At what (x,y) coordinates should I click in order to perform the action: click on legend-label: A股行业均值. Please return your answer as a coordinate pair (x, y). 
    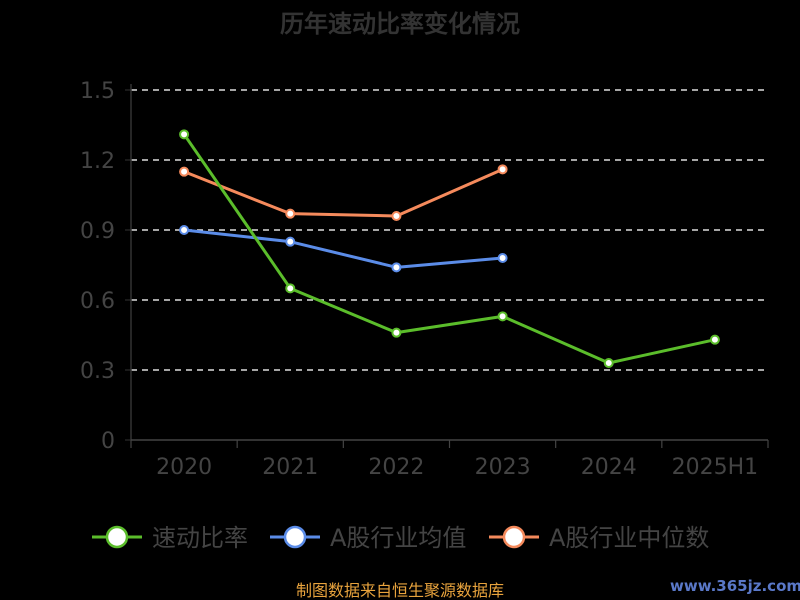
    Looking at the image, I should click on (398, 538).